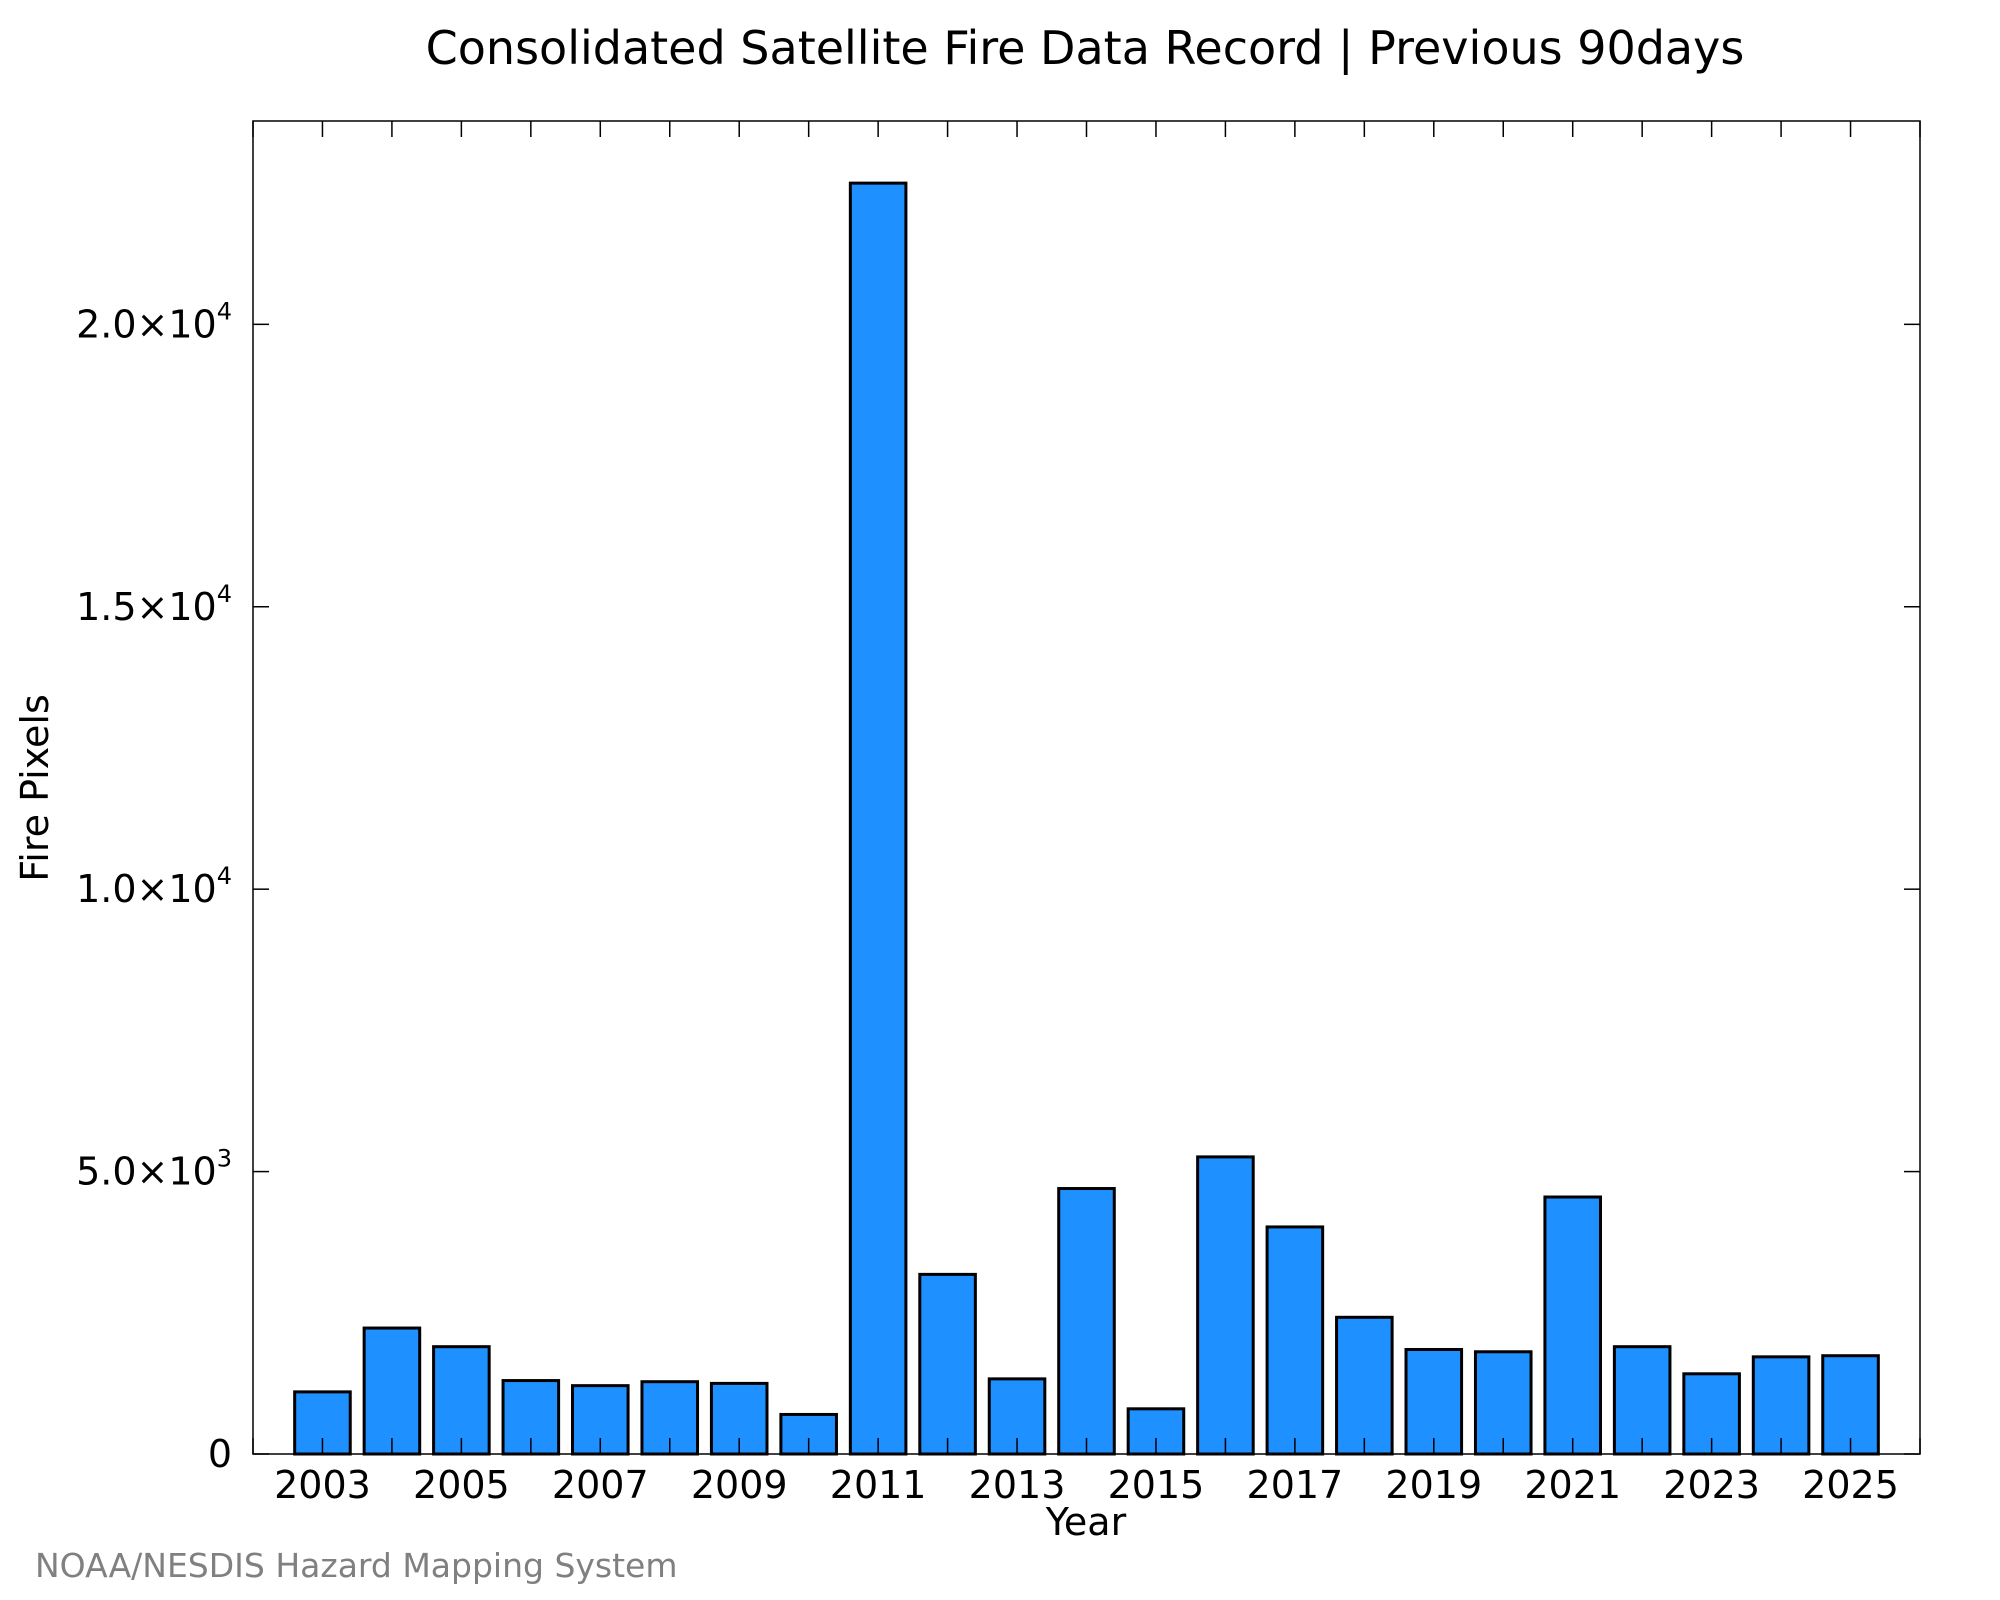 Image resolution: width=2000 pixels, height=1600 pixels. I want to click on y-tick-label: 0, so click(220, 1454).